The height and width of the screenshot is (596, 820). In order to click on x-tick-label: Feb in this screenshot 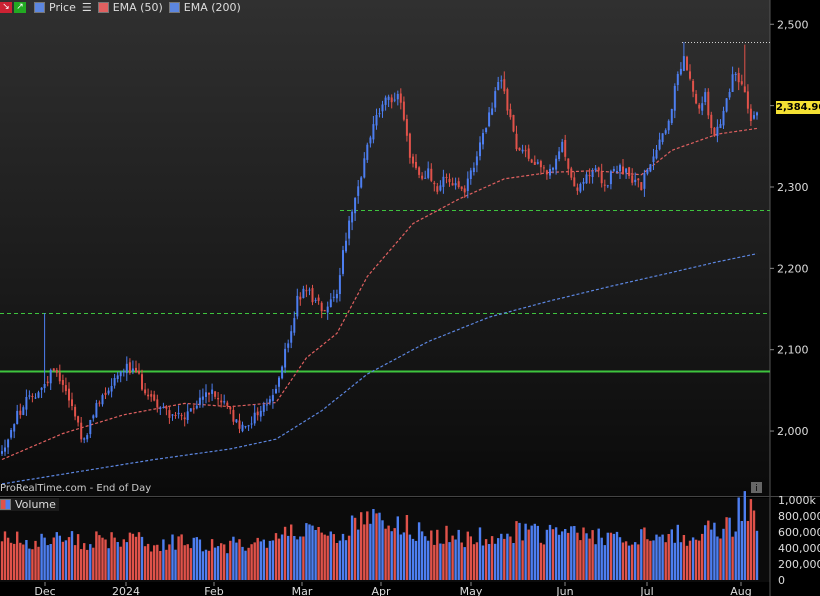, I will do `click(213, 590)`.